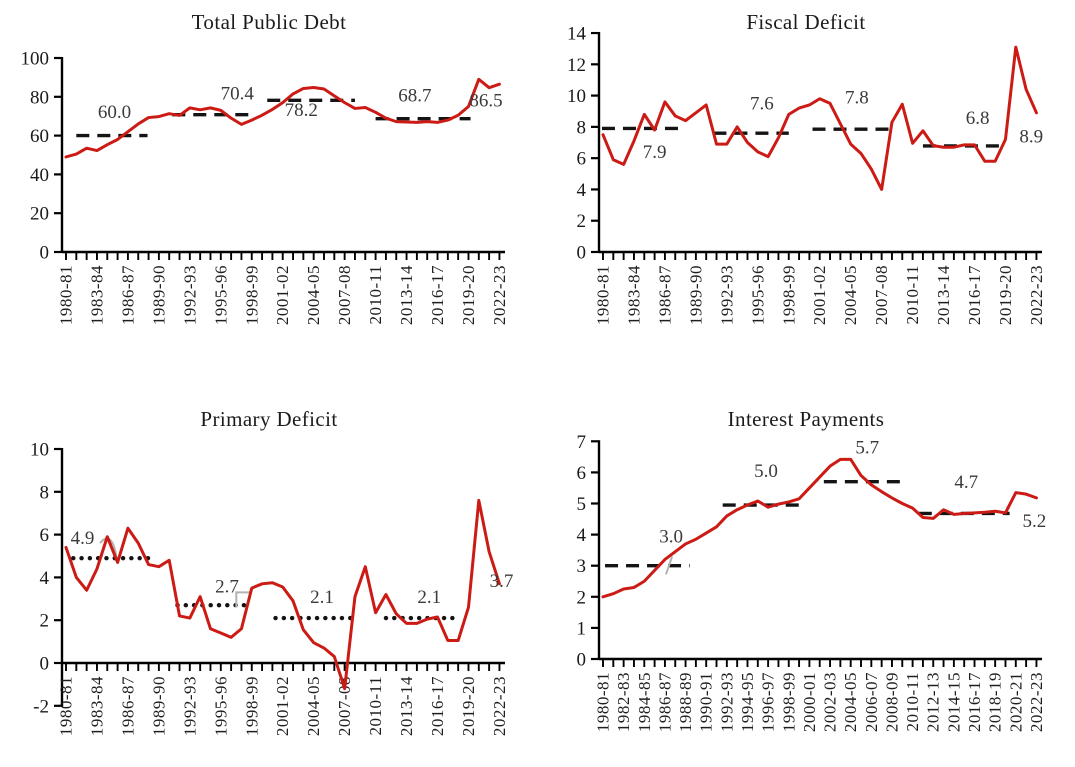 Image resolution: width=1075 pixels, height=767 pixels. Describe the element at coordinates (582, 566) in the screenshot. I see `y-tick-label: 3` at that location.